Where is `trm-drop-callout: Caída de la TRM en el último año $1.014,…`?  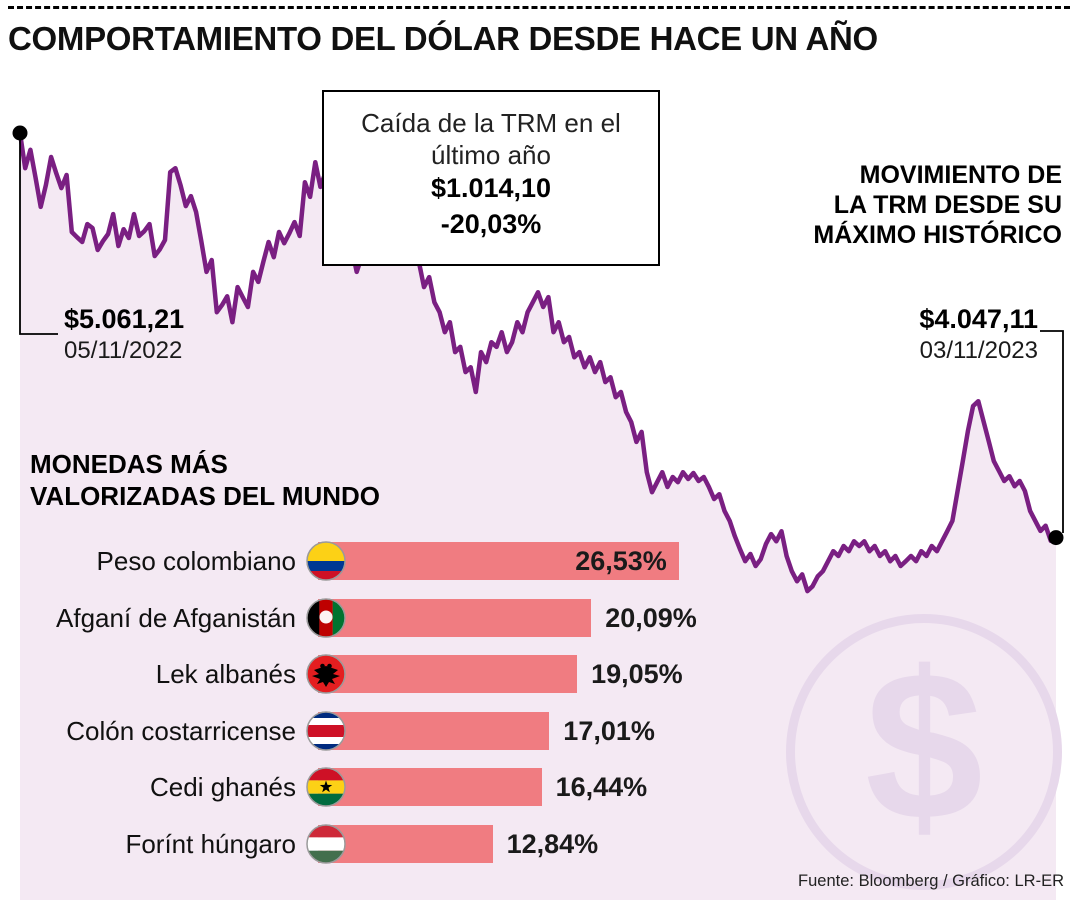
trm-drop-callout: Caída de la TRM en el último año $1.014,… is located at coordinates (491, 178).